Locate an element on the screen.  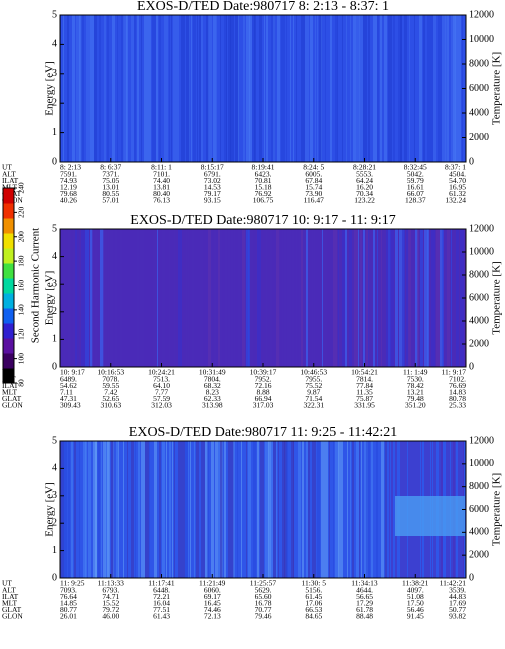
ephemeris-value: 70.77 is located at coordinates (263, 609).